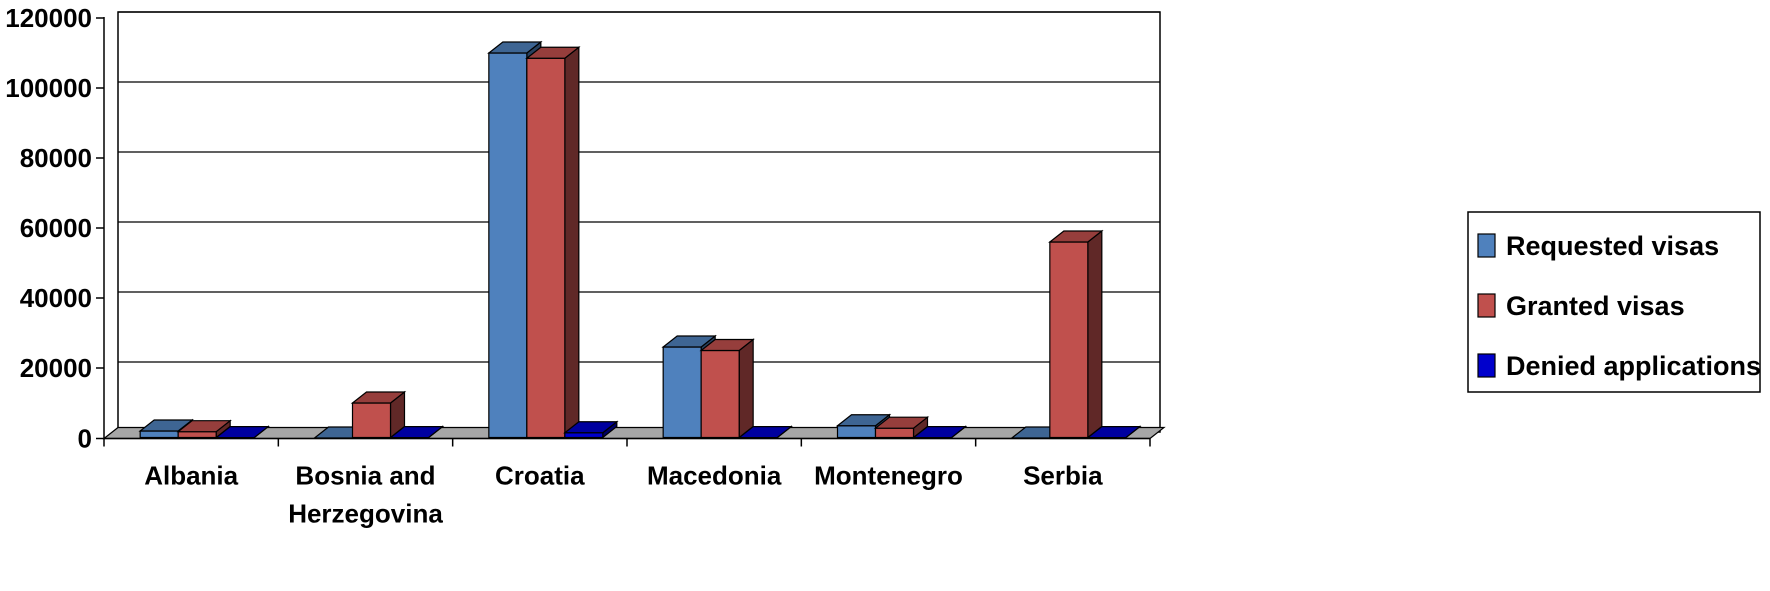 Image resolution: width=1770 pixels, height=591 pixels. What do you see at coordinates (56, 298) in the screenshot?
I see `y-tick-label: 40000` at bounding box center [56, 298].